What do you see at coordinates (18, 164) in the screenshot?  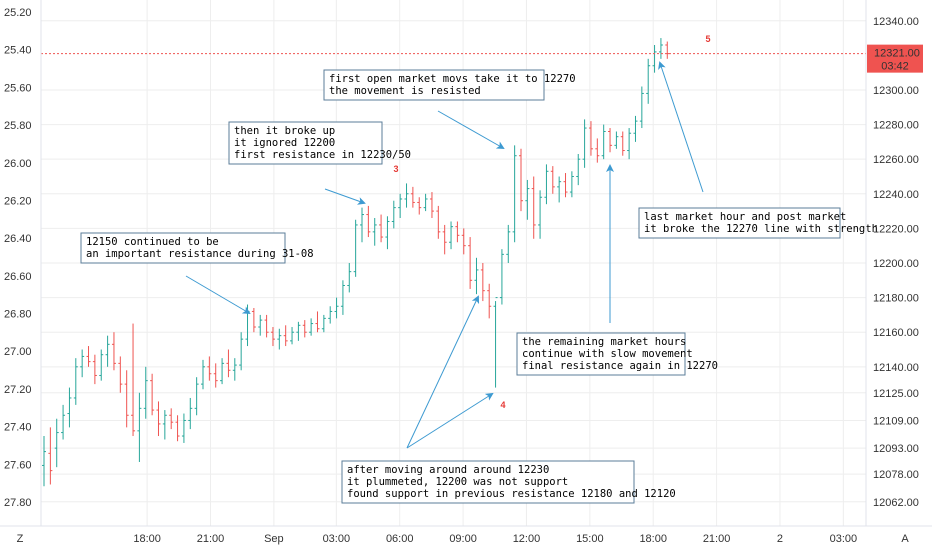 I see `left-axis-tick-label: 26.00` at bounding box center [18, 164].